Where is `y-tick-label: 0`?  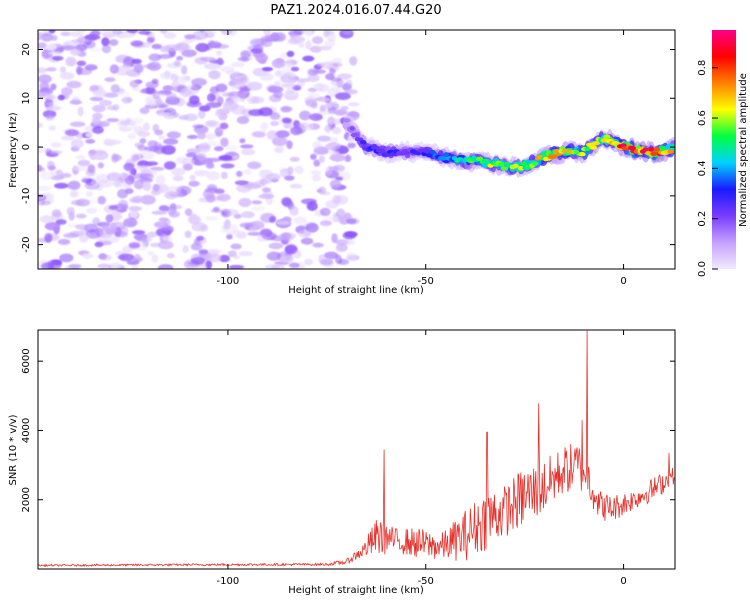
y-tick-label: 0 is located at coordinates (26, 147).